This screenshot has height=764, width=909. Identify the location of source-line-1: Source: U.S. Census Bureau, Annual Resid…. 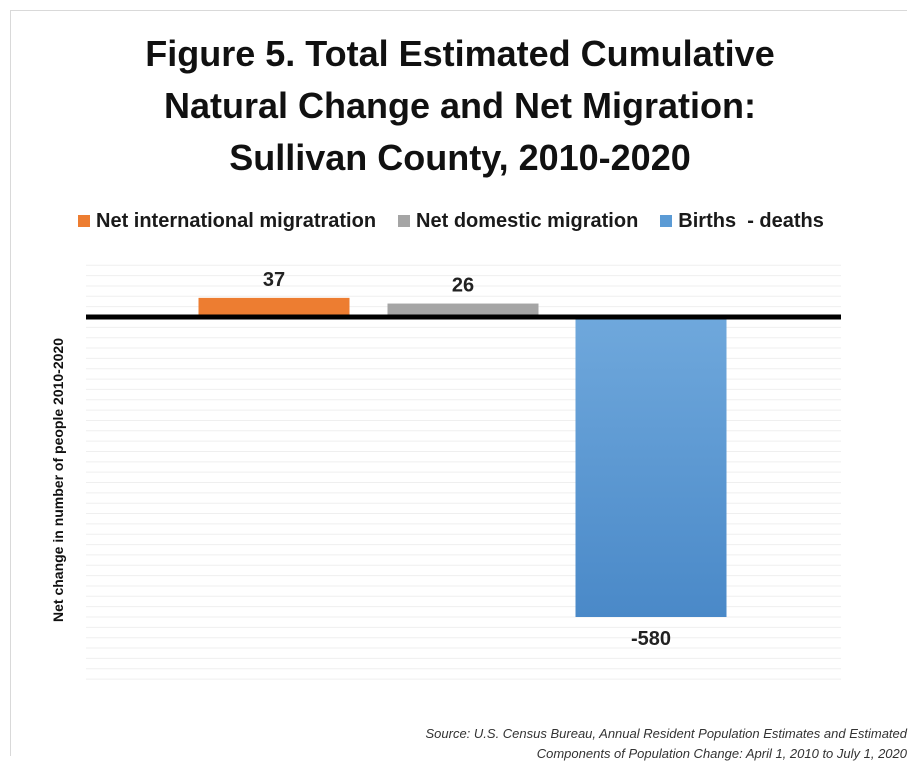
(666, 733).